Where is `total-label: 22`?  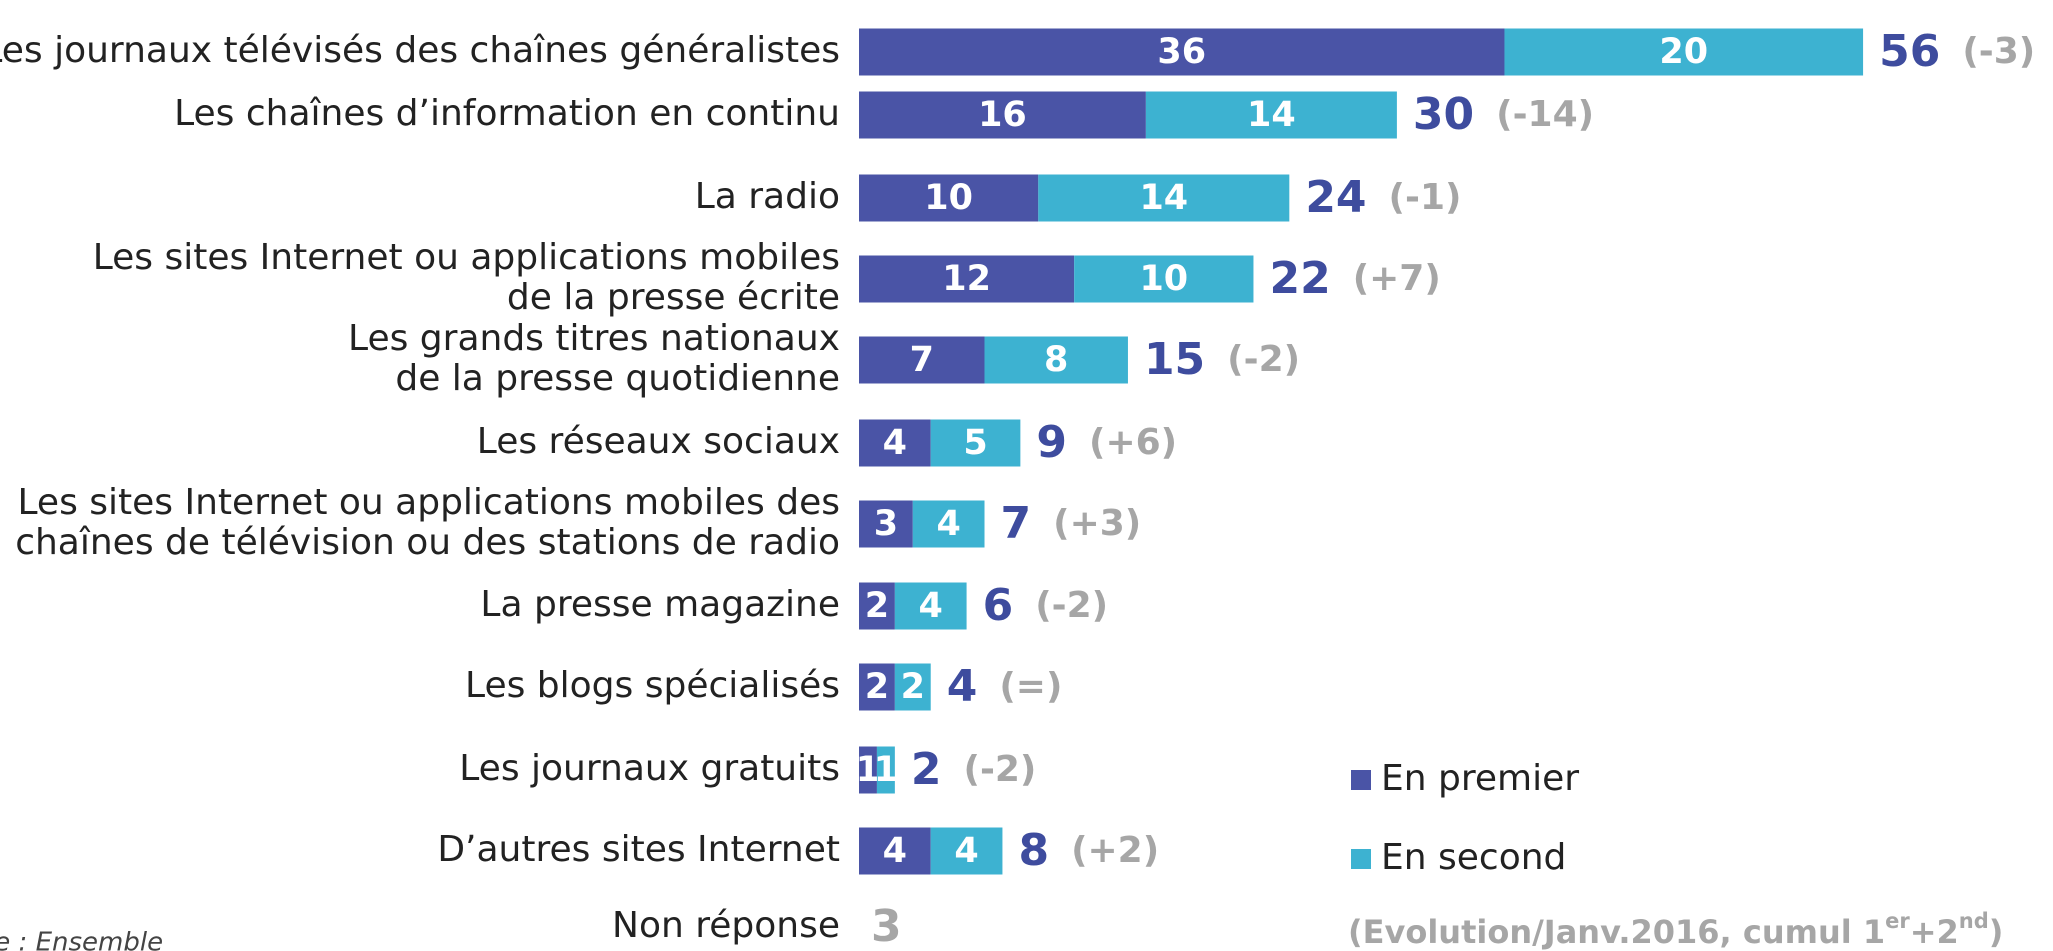
total-label: 22 is located at coordinates (1299, 278).